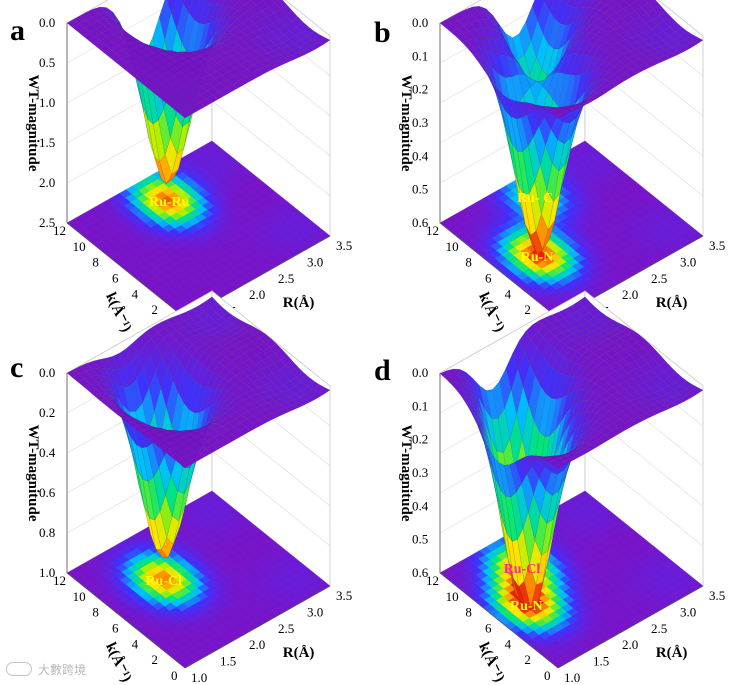 The height and width of the screenshot is (685, 743). Describe the element at coordinates (79, 246) in the screenshot. I see `k-tick-label: 10` at that location.